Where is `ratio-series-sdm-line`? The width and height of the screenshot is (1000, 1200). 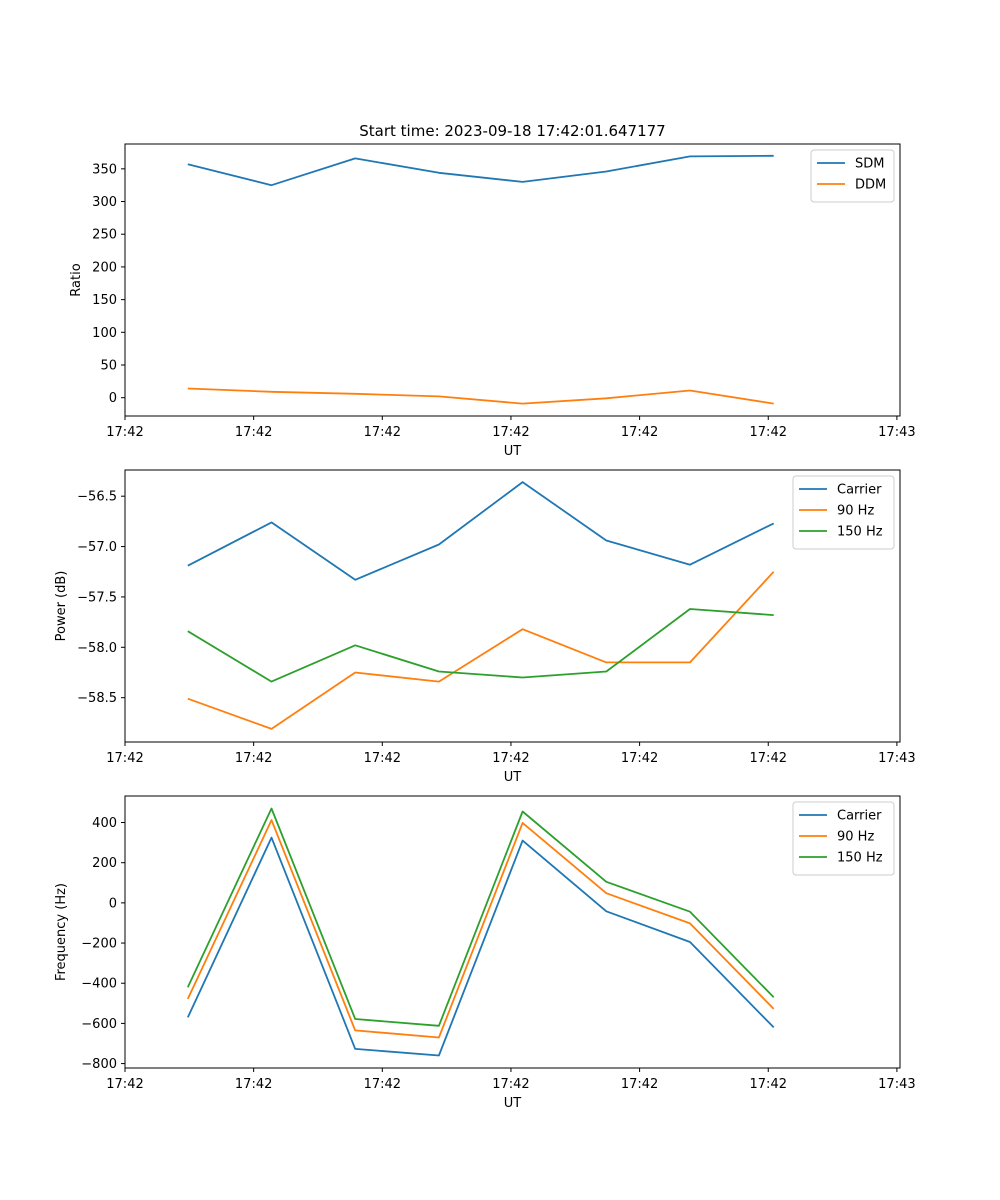 ratio-series-sdm-line is located at coordinates (480, 170).